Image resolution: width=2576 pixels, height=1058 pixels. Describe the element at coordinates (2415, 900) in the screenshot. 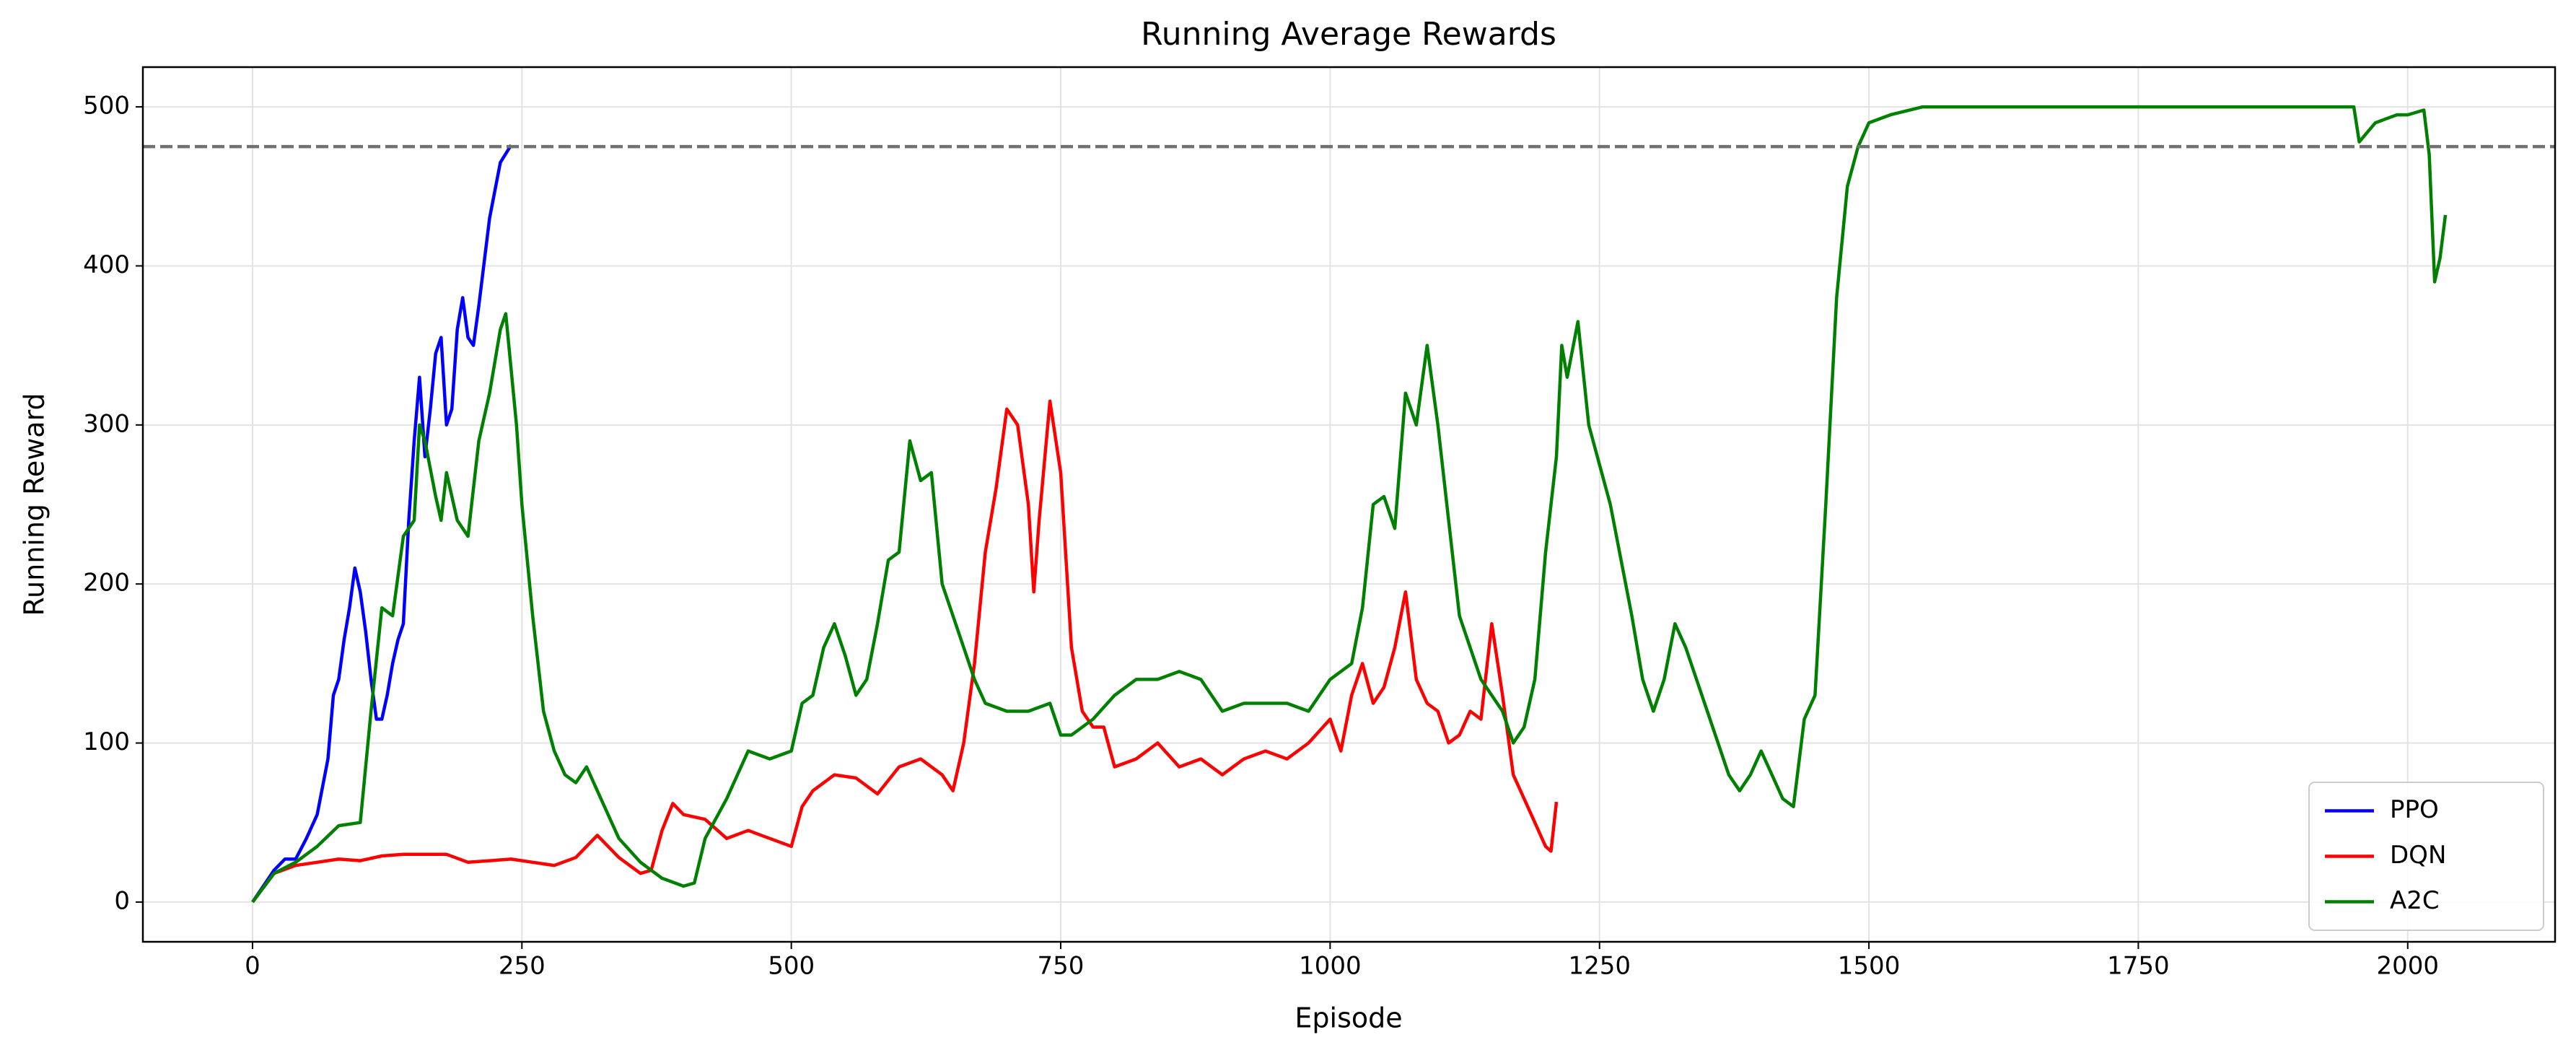

I see `legend-label: A2C` at that location.